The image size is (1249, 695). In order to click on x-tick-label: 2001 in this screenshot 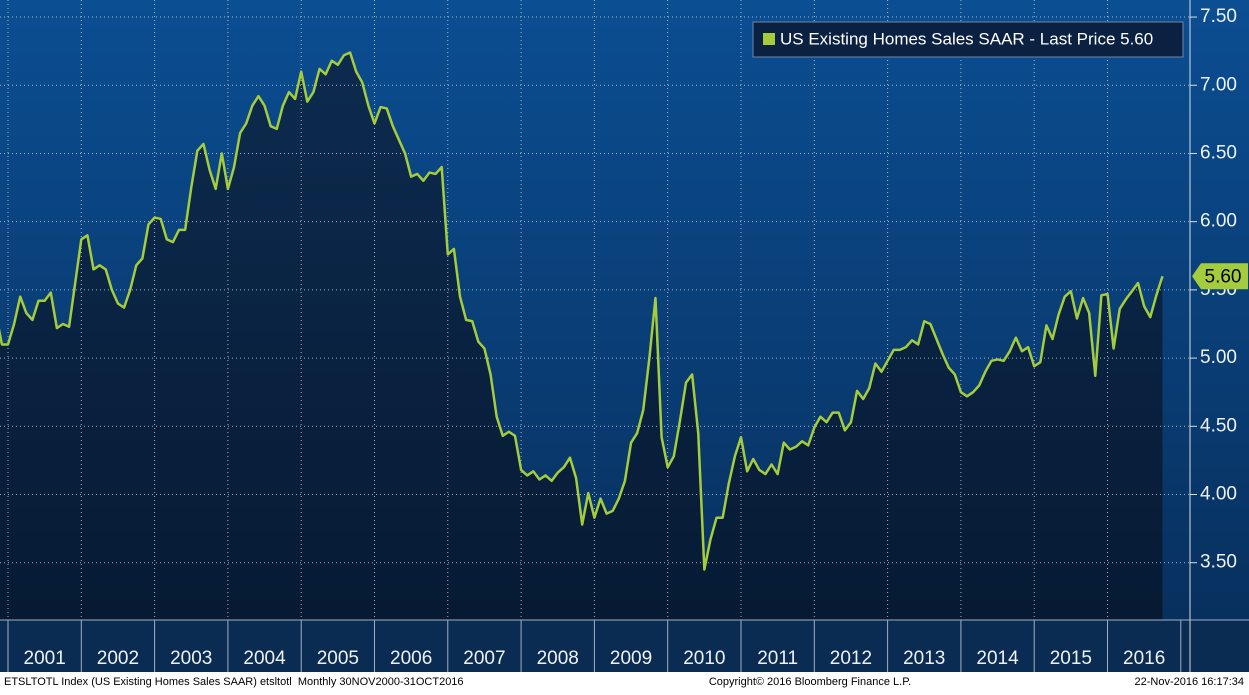, I will do `click(45, 658)`.